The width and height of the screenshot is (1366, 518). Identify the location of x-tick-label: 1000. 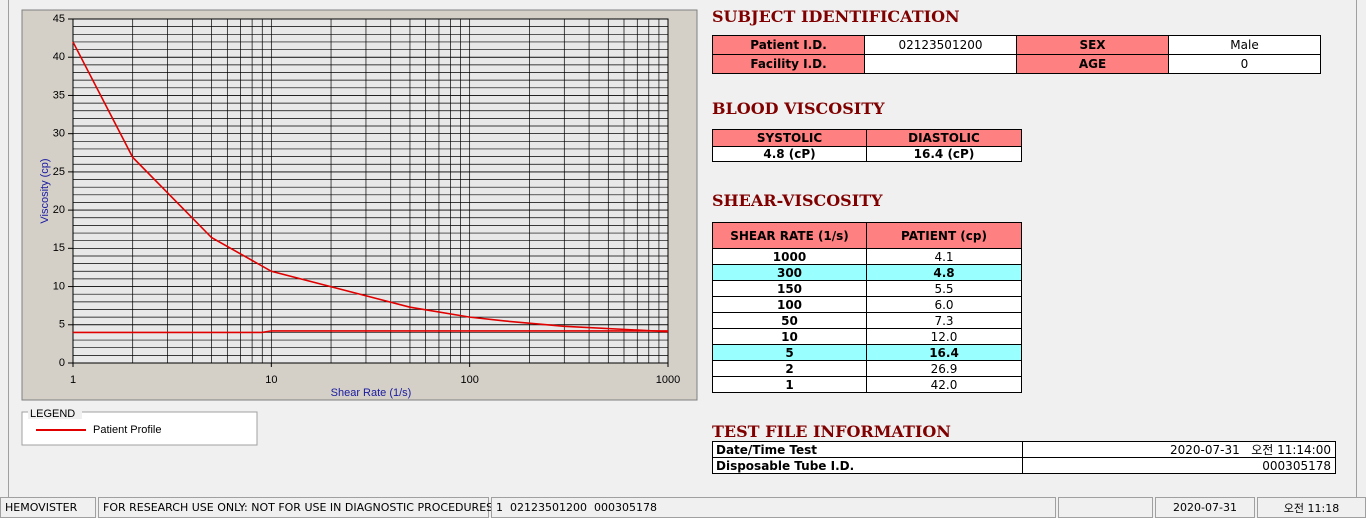
(668, 380).